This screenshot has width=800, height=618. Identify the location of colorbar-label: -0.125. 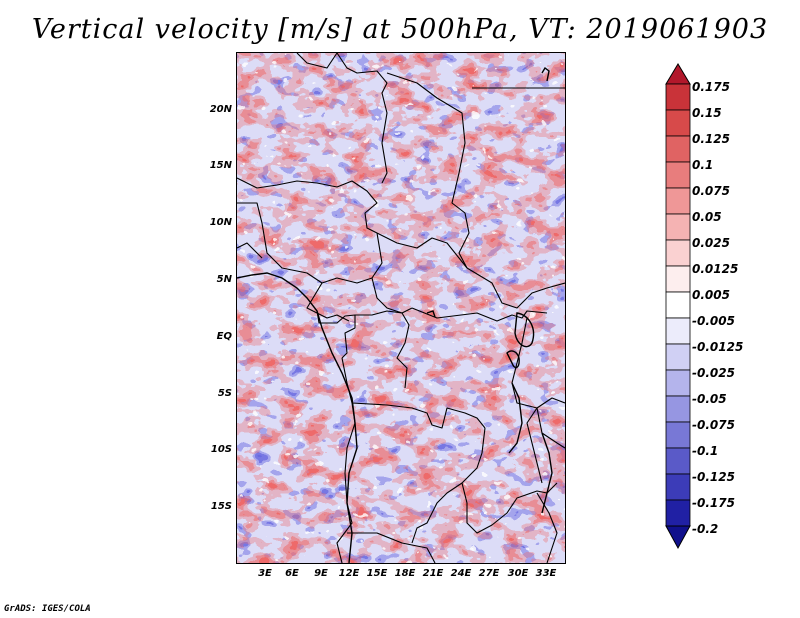
(713, 477).